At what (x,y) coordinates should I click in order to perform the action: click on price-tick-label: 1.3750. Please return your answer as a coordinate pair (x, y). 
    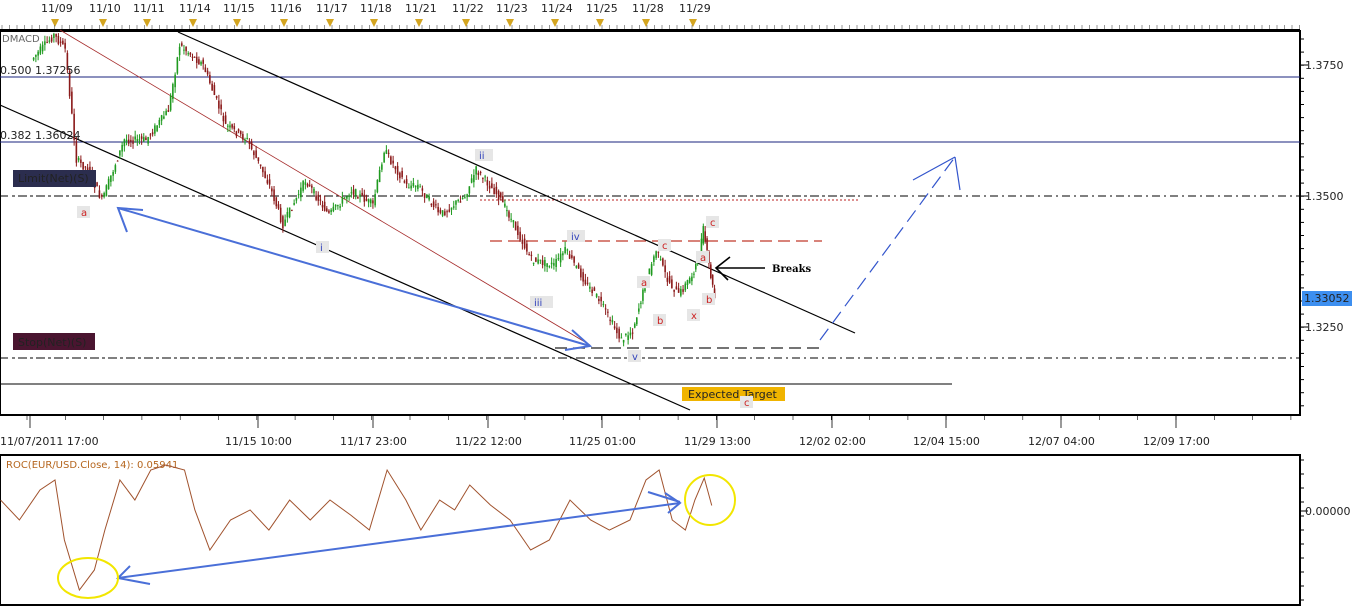
    Looking at the image, I should click on (1324, 65).